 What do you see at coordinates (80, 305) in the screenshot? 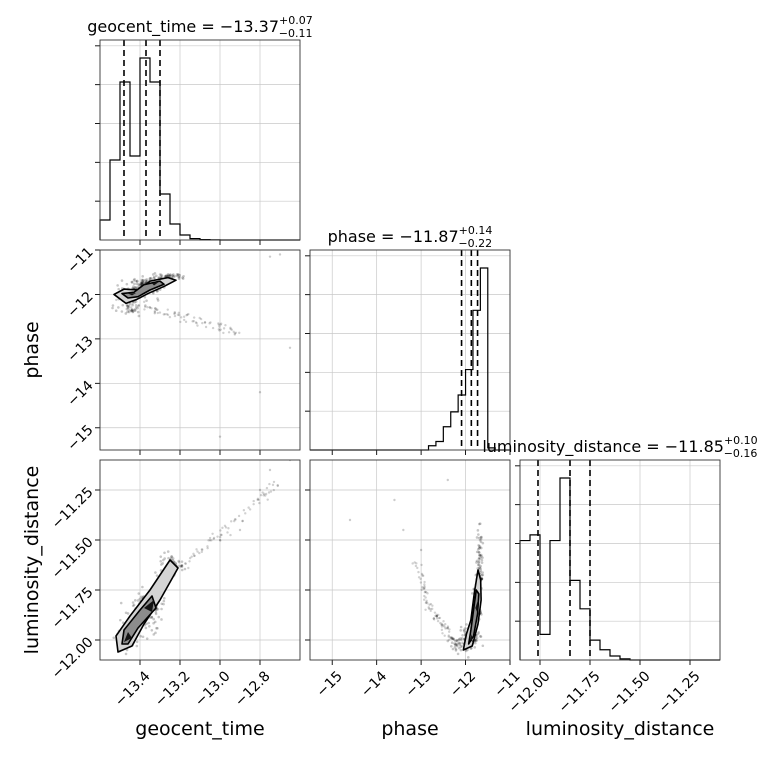
I see `y-tick-label: −12` at bounding box center [80, 305].